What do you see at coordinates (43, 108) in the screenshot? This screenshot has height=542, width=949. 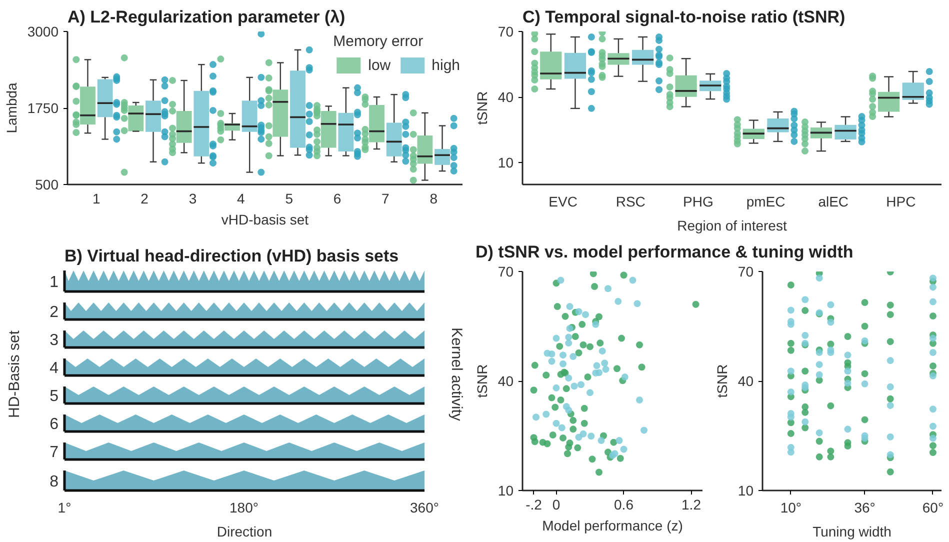 I see `y-tick-label: 1750` at bounding box center [43, 108].